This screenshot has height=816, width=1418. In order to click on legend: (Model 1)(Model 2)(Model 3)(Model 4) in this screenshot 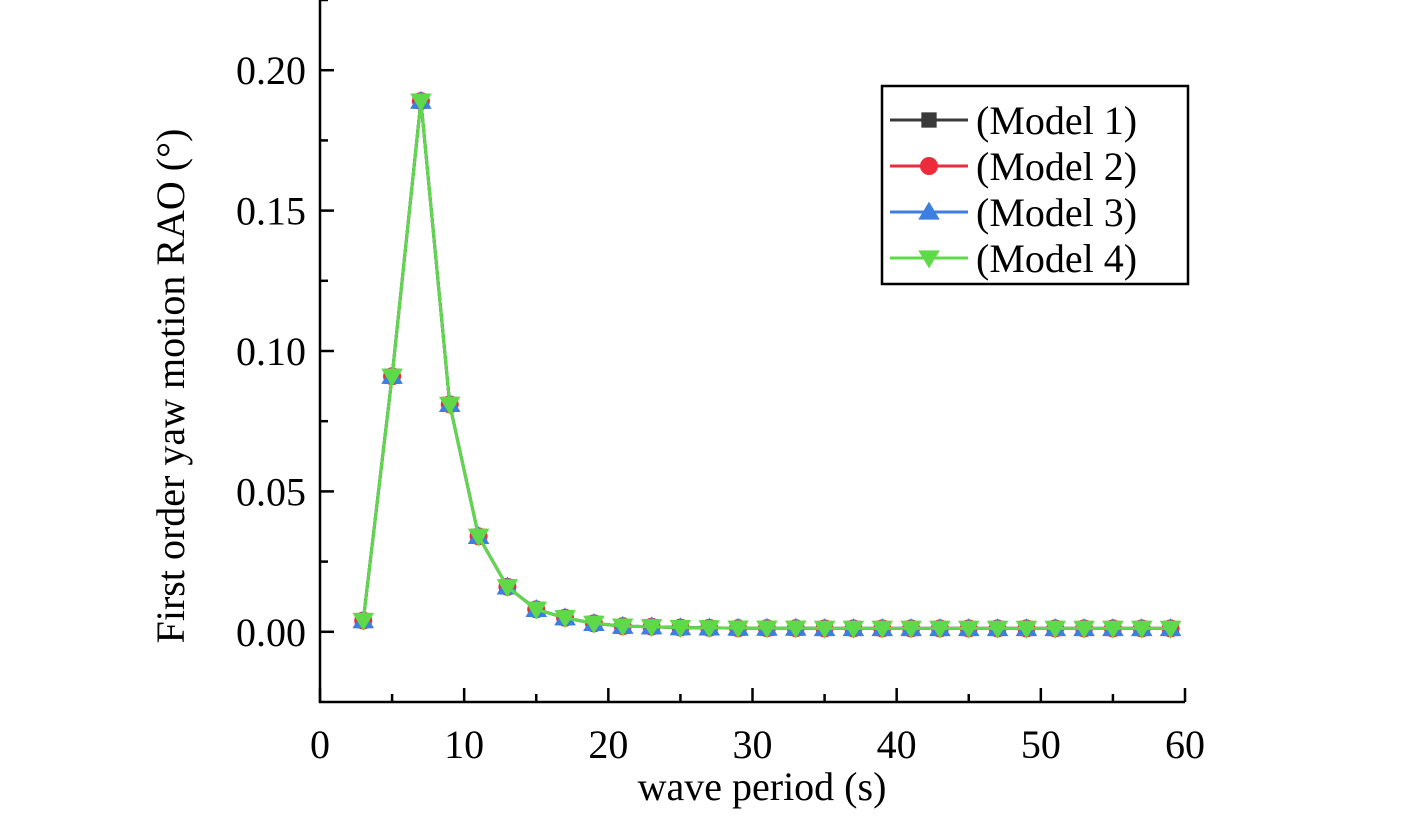, I will do `click(1035, 185)`.